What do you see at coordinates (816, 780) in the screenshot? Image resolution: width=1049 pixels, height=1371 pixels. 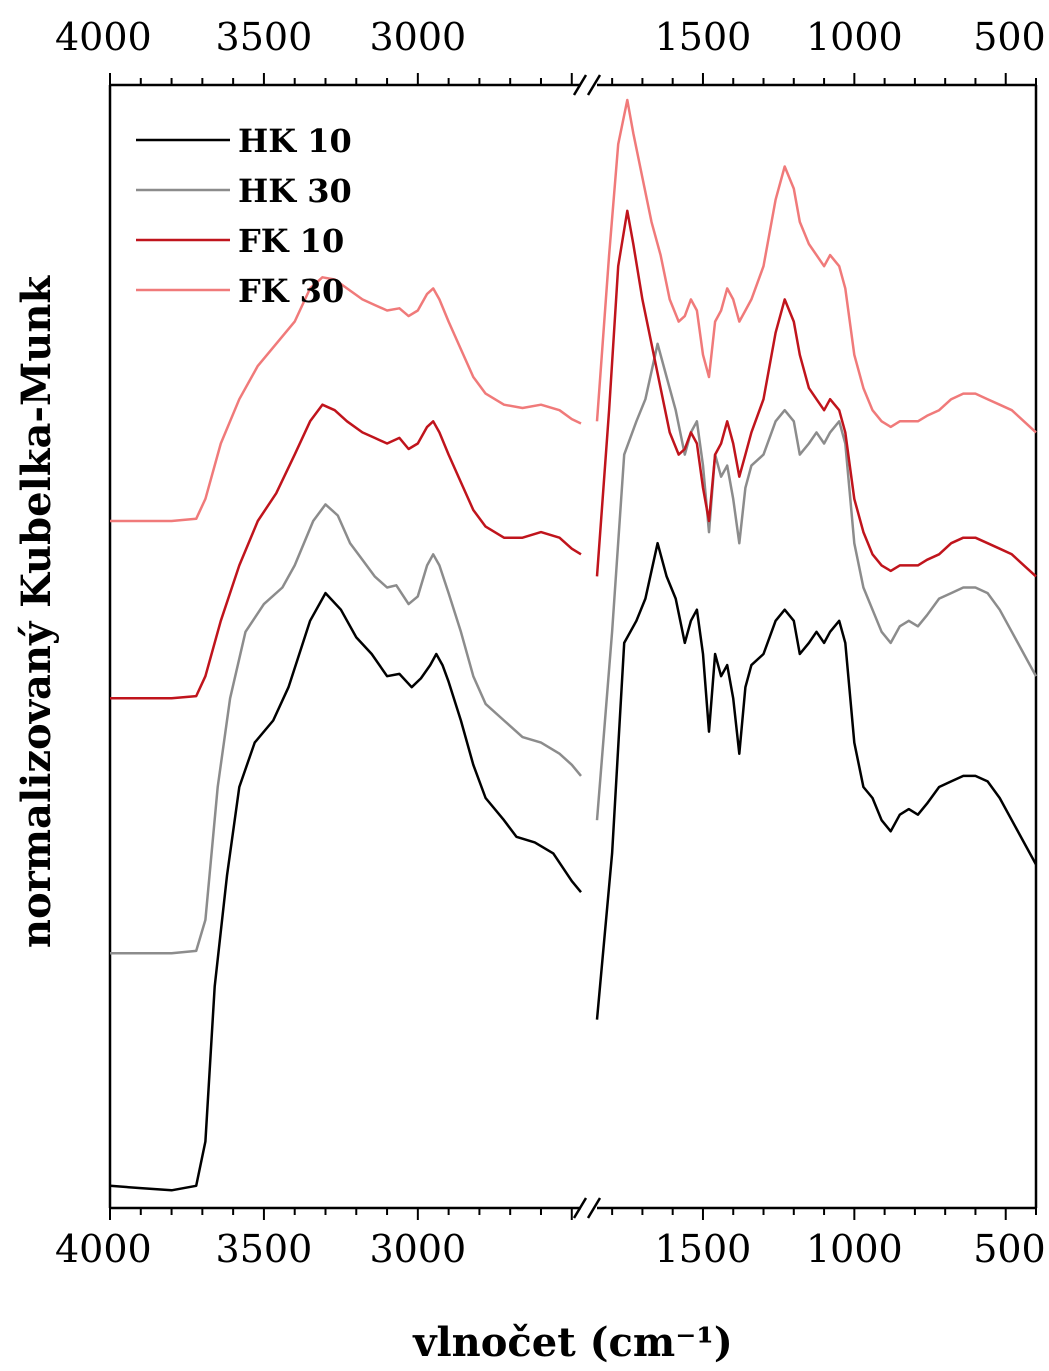 I see `series-line-hk-10-right` at bounding box center [816, 780].